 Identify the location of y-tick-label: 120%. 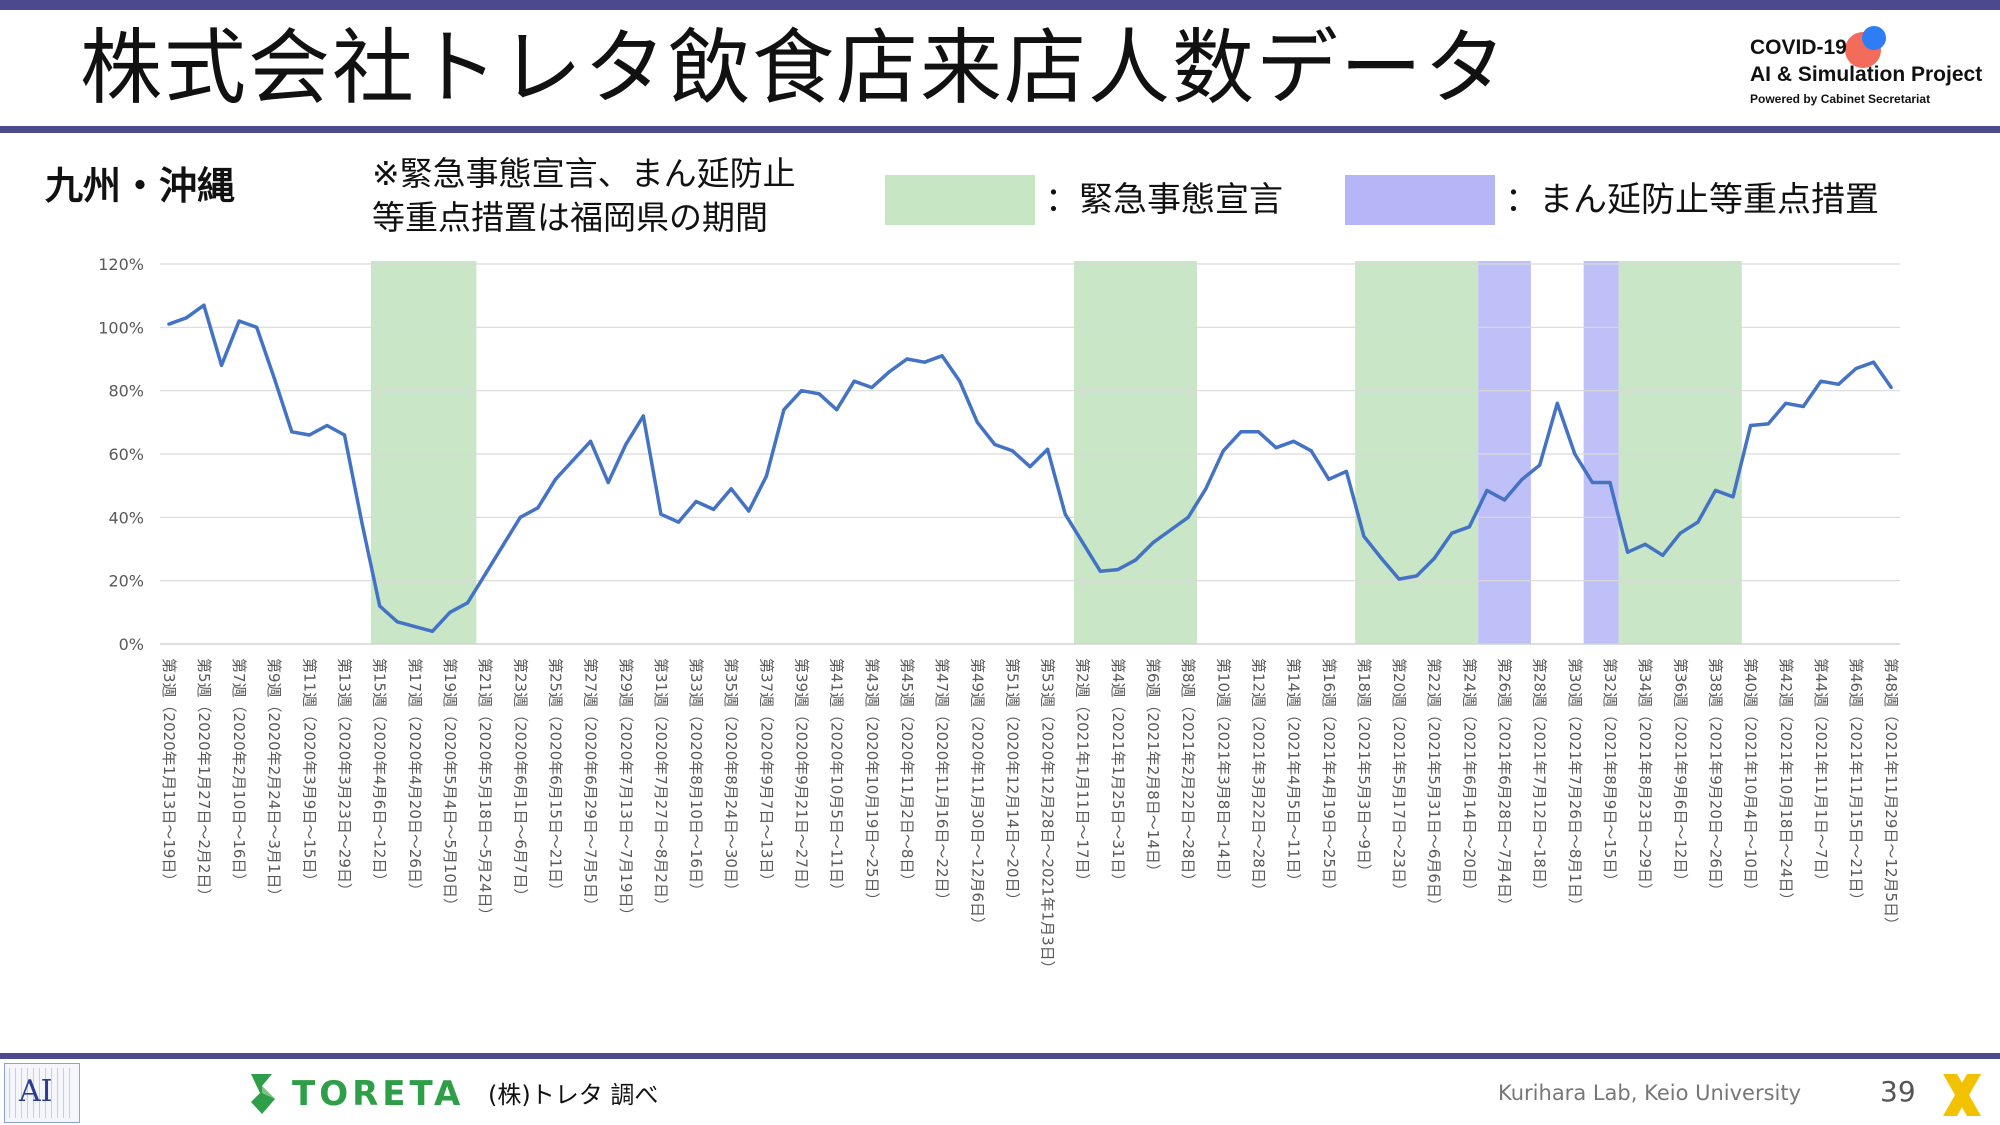
(121, 264).